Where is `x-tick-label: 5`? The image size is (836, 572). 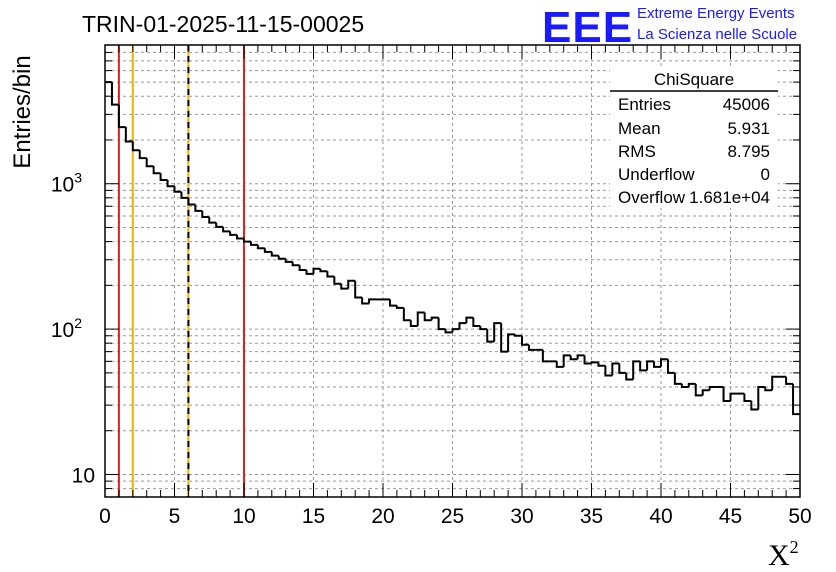
x-tick-label: 5 is located at coordinates (175, 516).